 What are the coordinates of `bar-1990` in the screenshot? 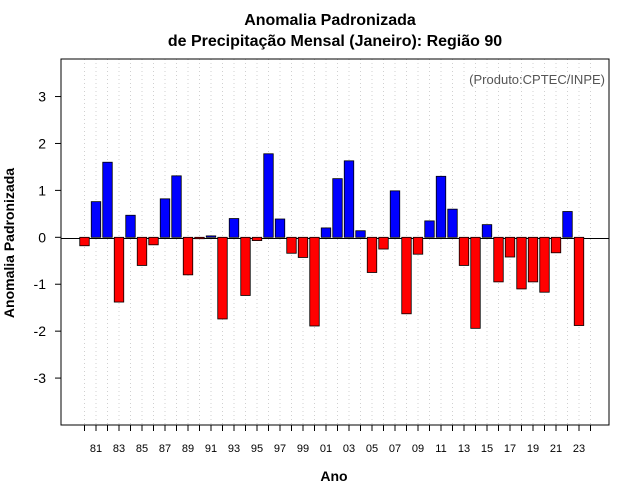 It's located at (199, 238).